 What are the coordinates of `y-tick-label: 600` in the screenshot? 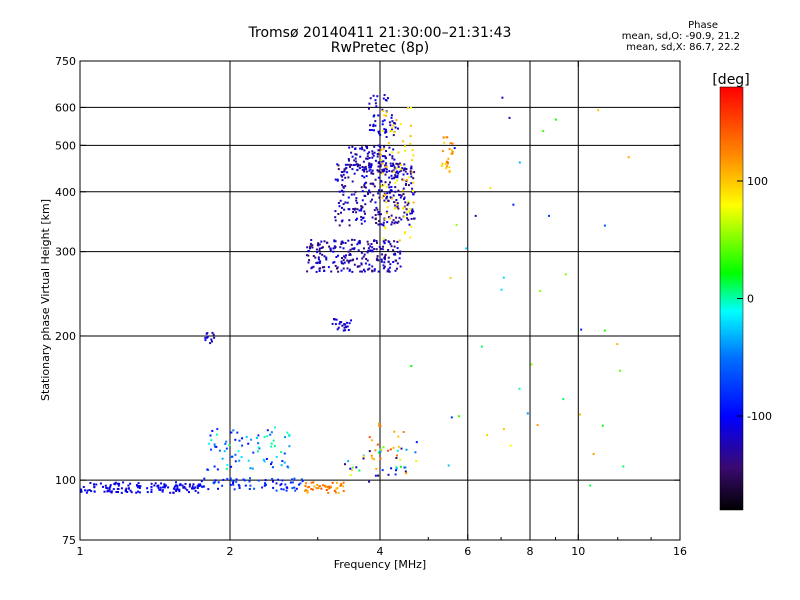 It's located at (65, 107).